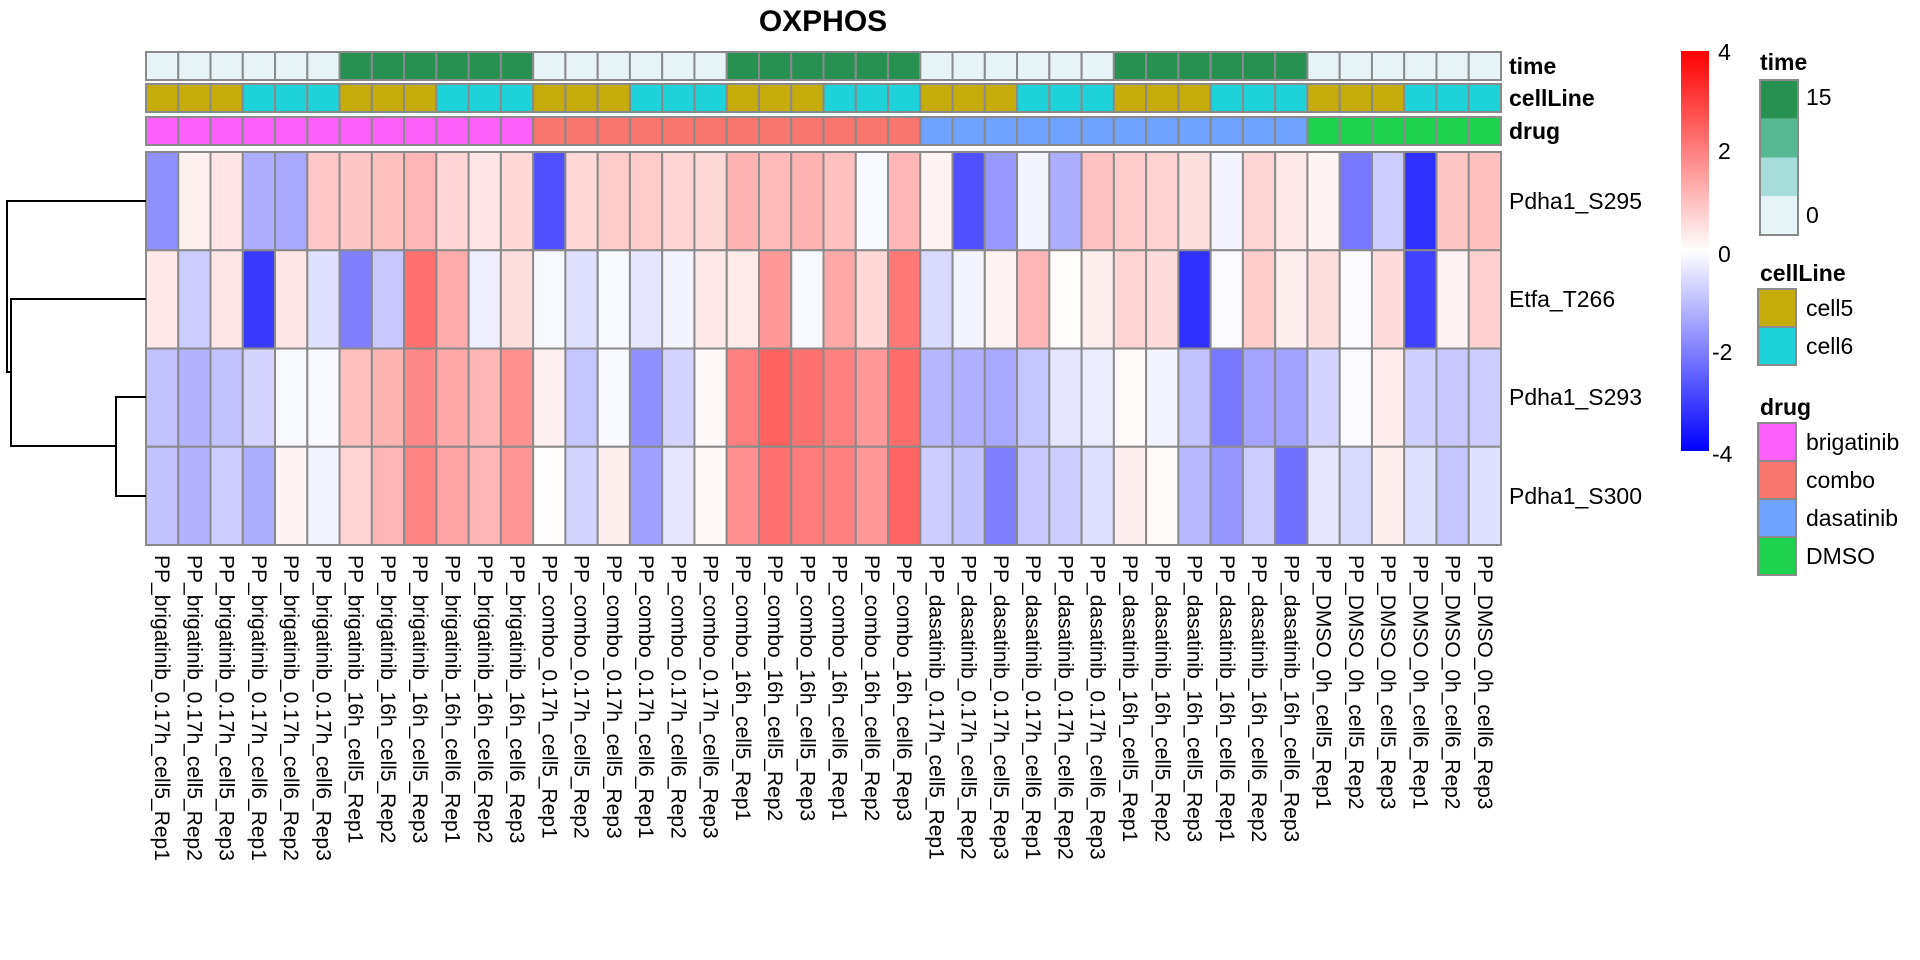 The height and width of the screenshot is (960, 1920). Describe the element at coordinates (1777, 556) in the screenshot. I see `legend-drug-swatch` at that location.